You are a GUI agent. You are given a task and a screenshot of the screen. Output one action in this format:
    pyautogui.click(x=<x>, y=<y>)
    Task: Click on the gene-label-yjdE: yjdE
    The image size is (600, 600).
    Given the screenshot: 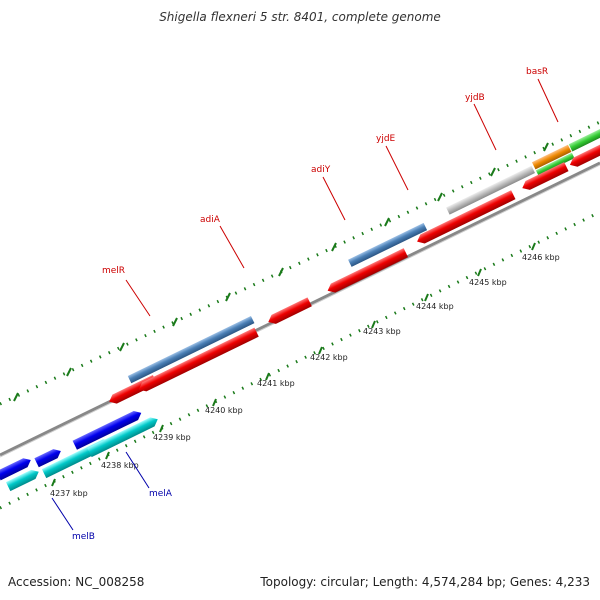 What is the action you would take?
    pyautogui.click(x=386, y=139)
    